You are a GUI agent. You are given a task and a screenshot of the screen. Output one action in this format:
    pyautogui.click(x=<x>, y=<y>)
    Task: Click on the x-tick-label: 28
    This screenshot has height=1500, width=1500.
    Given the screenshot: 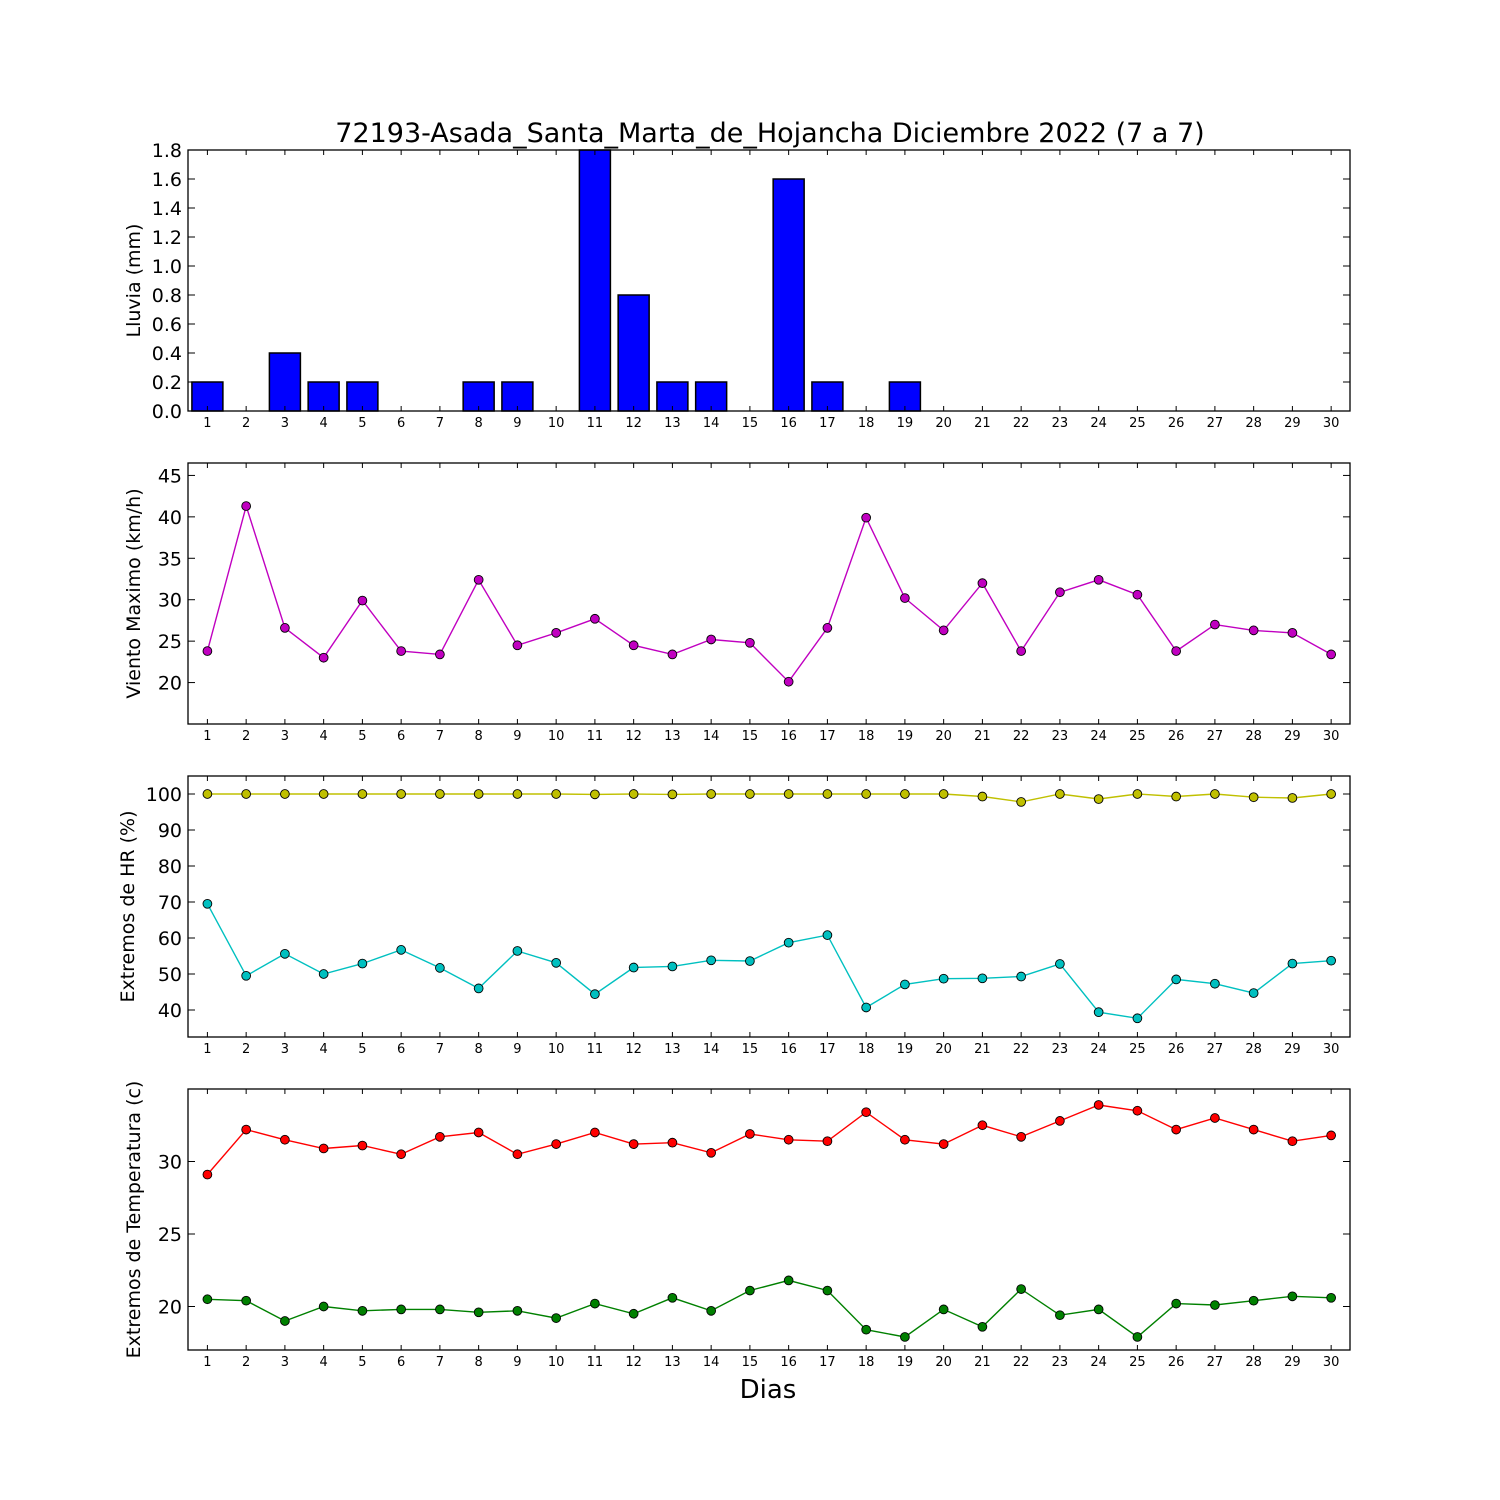 What is the action you would take?
    pyautogui.click(x=1253, y=1049)
    